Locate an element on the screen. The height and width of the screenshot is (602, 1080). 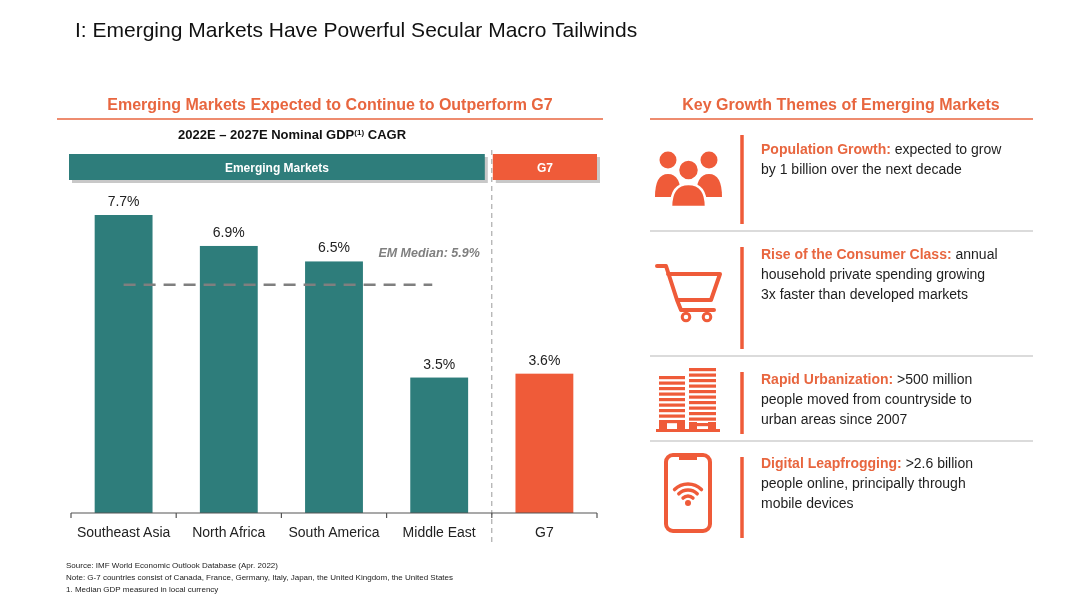
data-label: 7.7% is located at coordinates (123, 201).